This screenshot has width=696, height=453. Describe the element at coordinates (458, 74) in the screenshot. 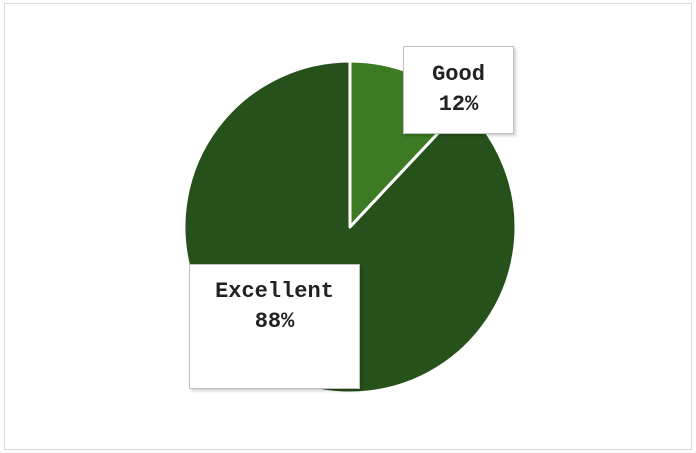

I see `slice-label-good-name: Good` at that location.